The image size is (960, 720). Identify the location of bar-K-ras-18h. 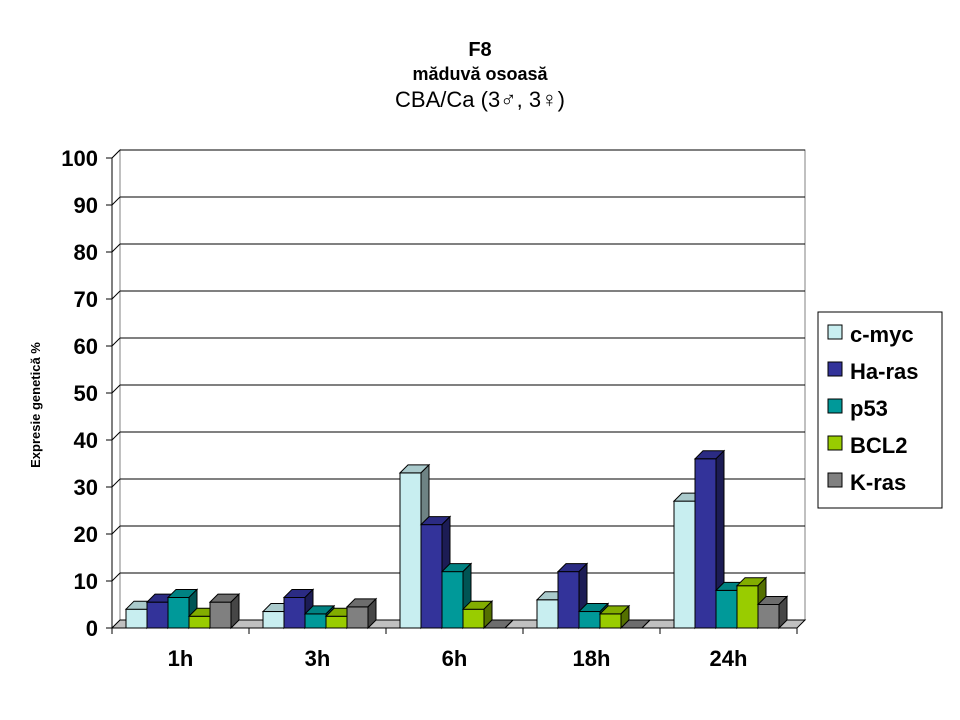
(635, 624).